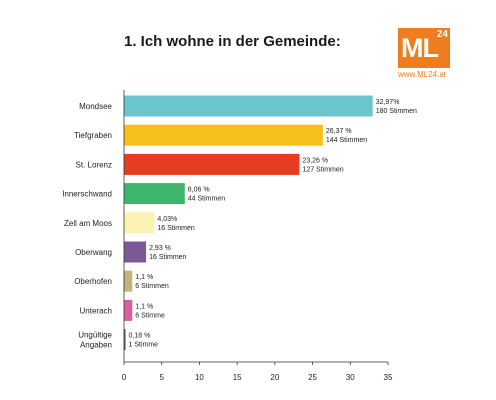  What do you see at coordinates (167, 219) in the screenshot?
I see `data-label-percent: 4,03%` at bounding box center [167, 219].